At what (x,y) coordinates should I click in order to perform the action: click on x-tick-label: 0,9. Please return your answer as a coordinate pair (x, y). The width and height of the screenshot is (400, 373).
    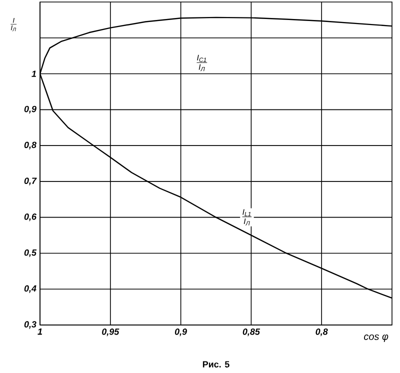
    Looking at the image, I should click on (180, 332).